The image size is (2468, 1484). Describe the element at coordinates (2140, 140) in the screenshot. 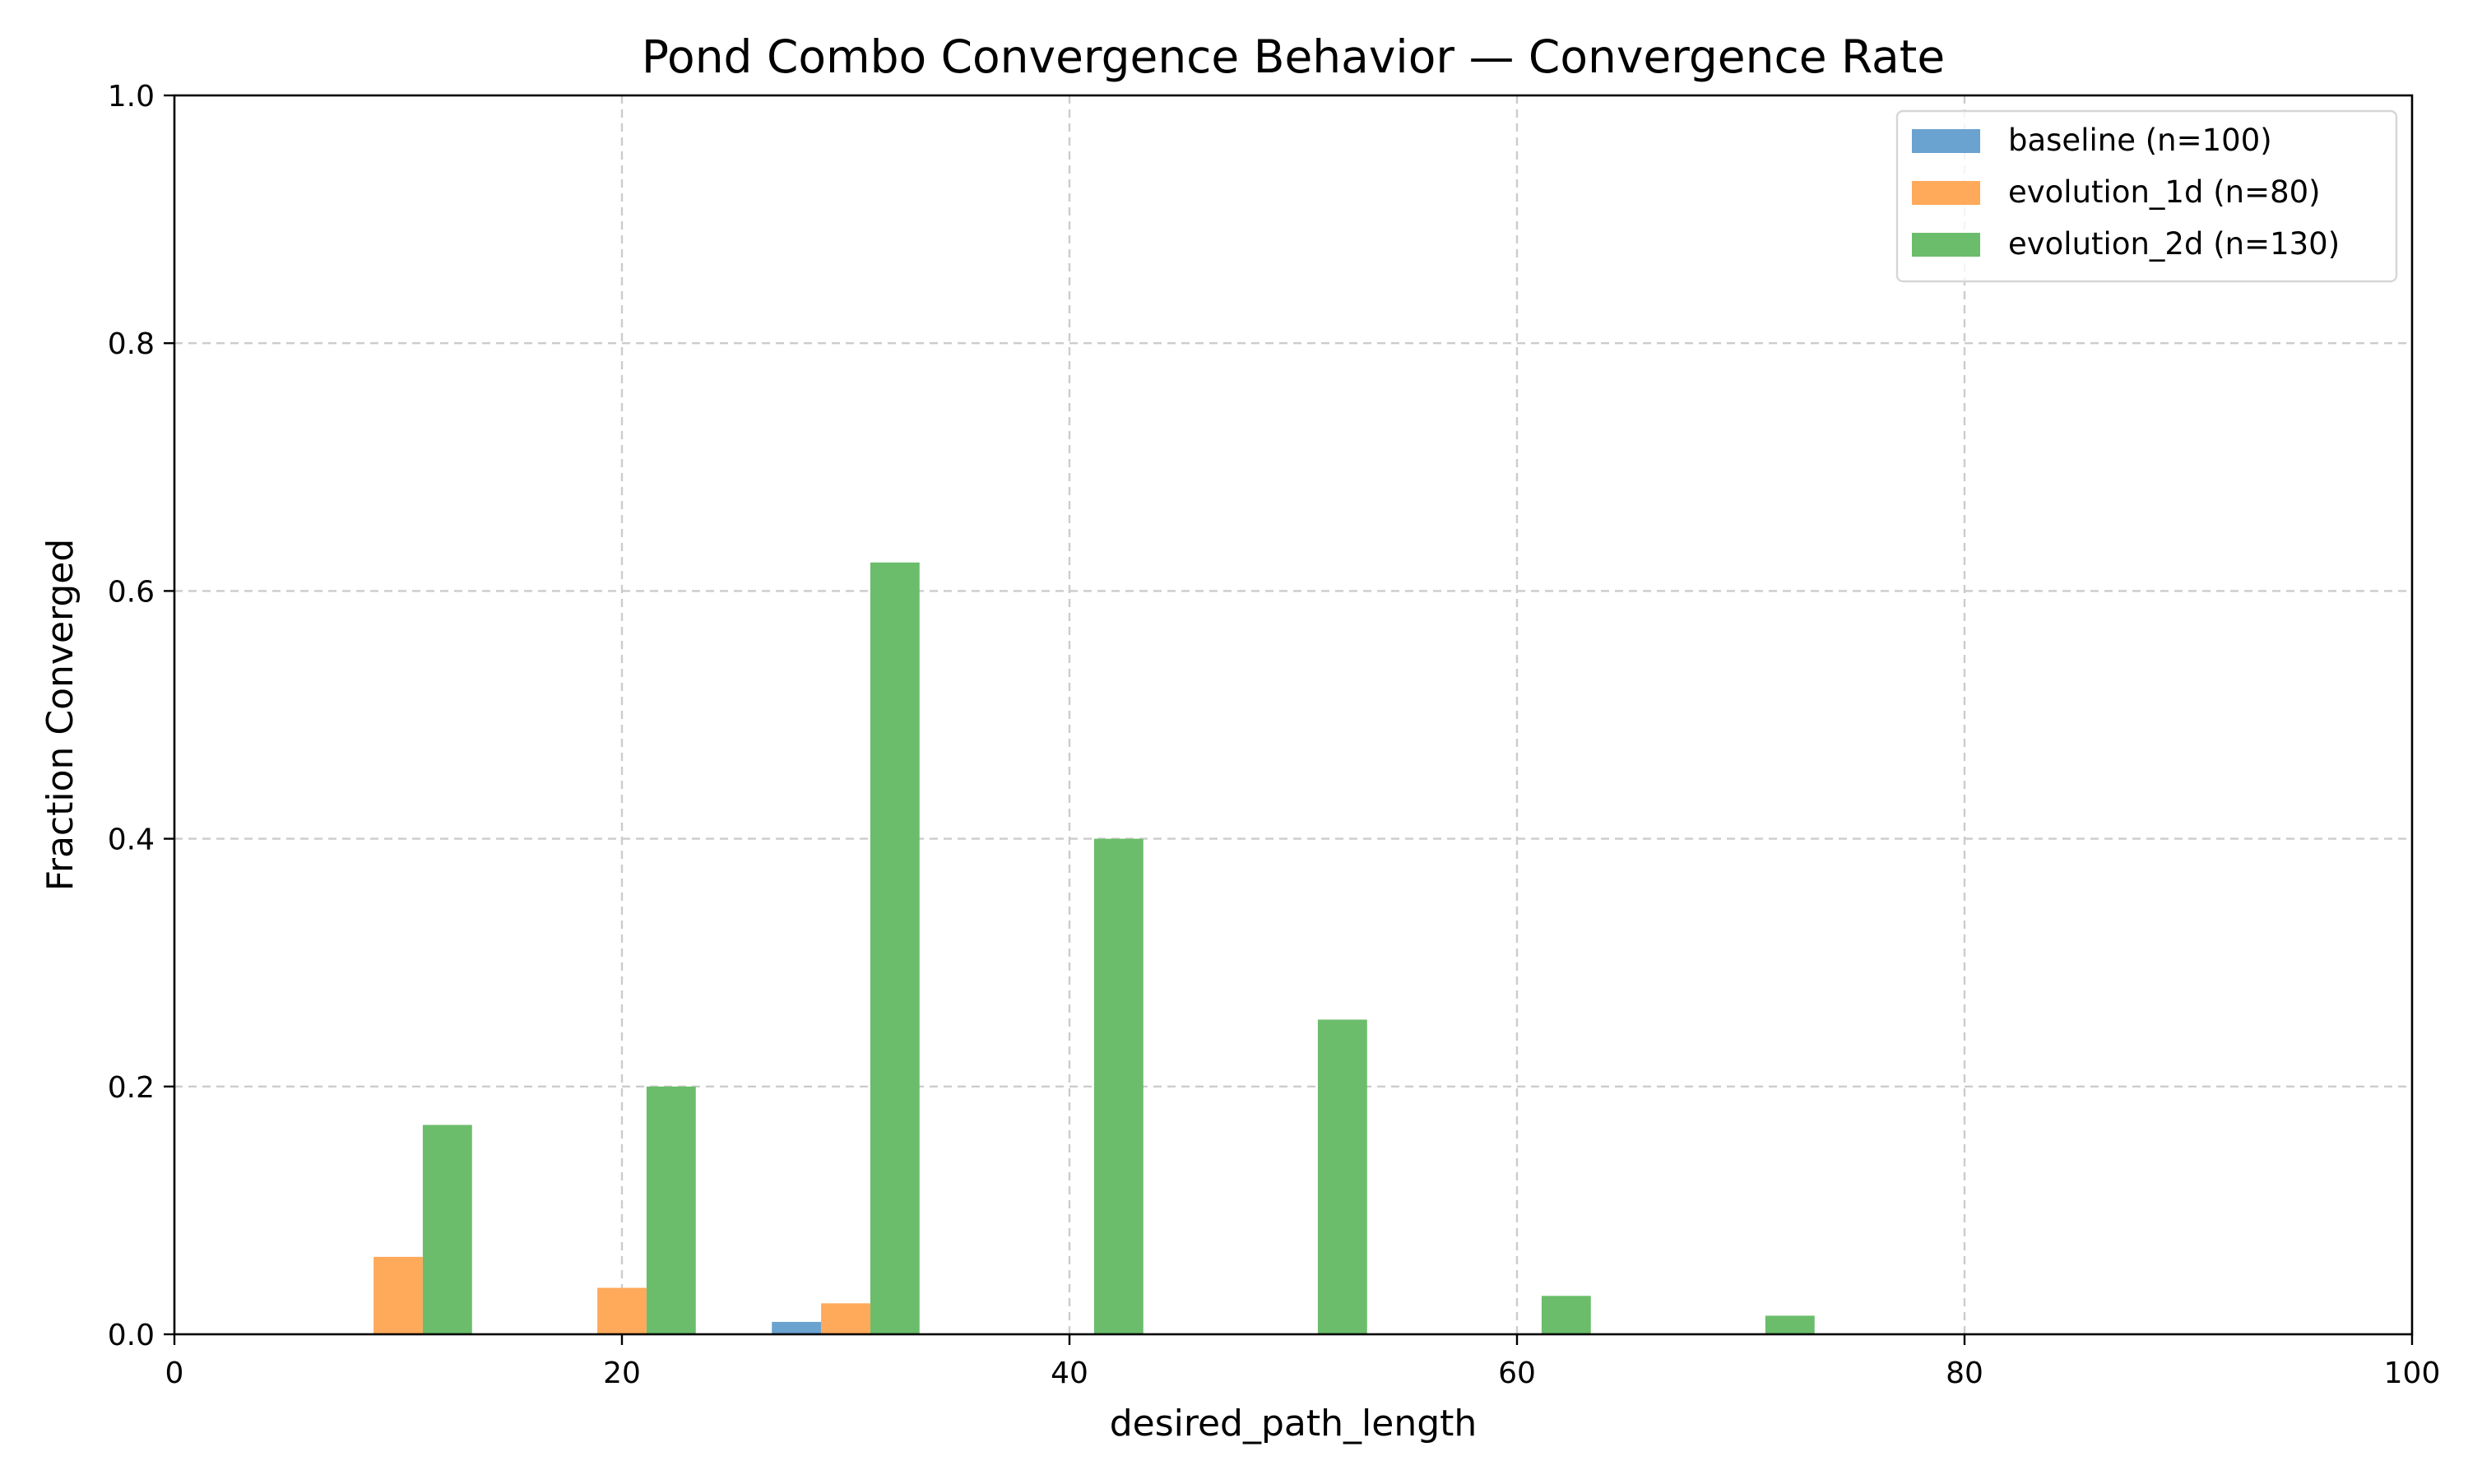

I see `legend-label: baseline (n=100)` at that location.